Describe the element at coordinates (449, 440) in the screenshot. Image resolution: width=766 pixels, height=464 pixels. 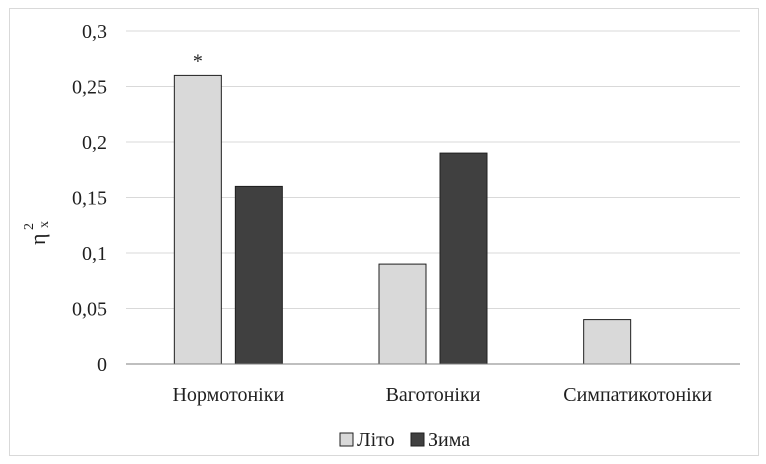
I see `legend-label-winter: Зима` at that location.